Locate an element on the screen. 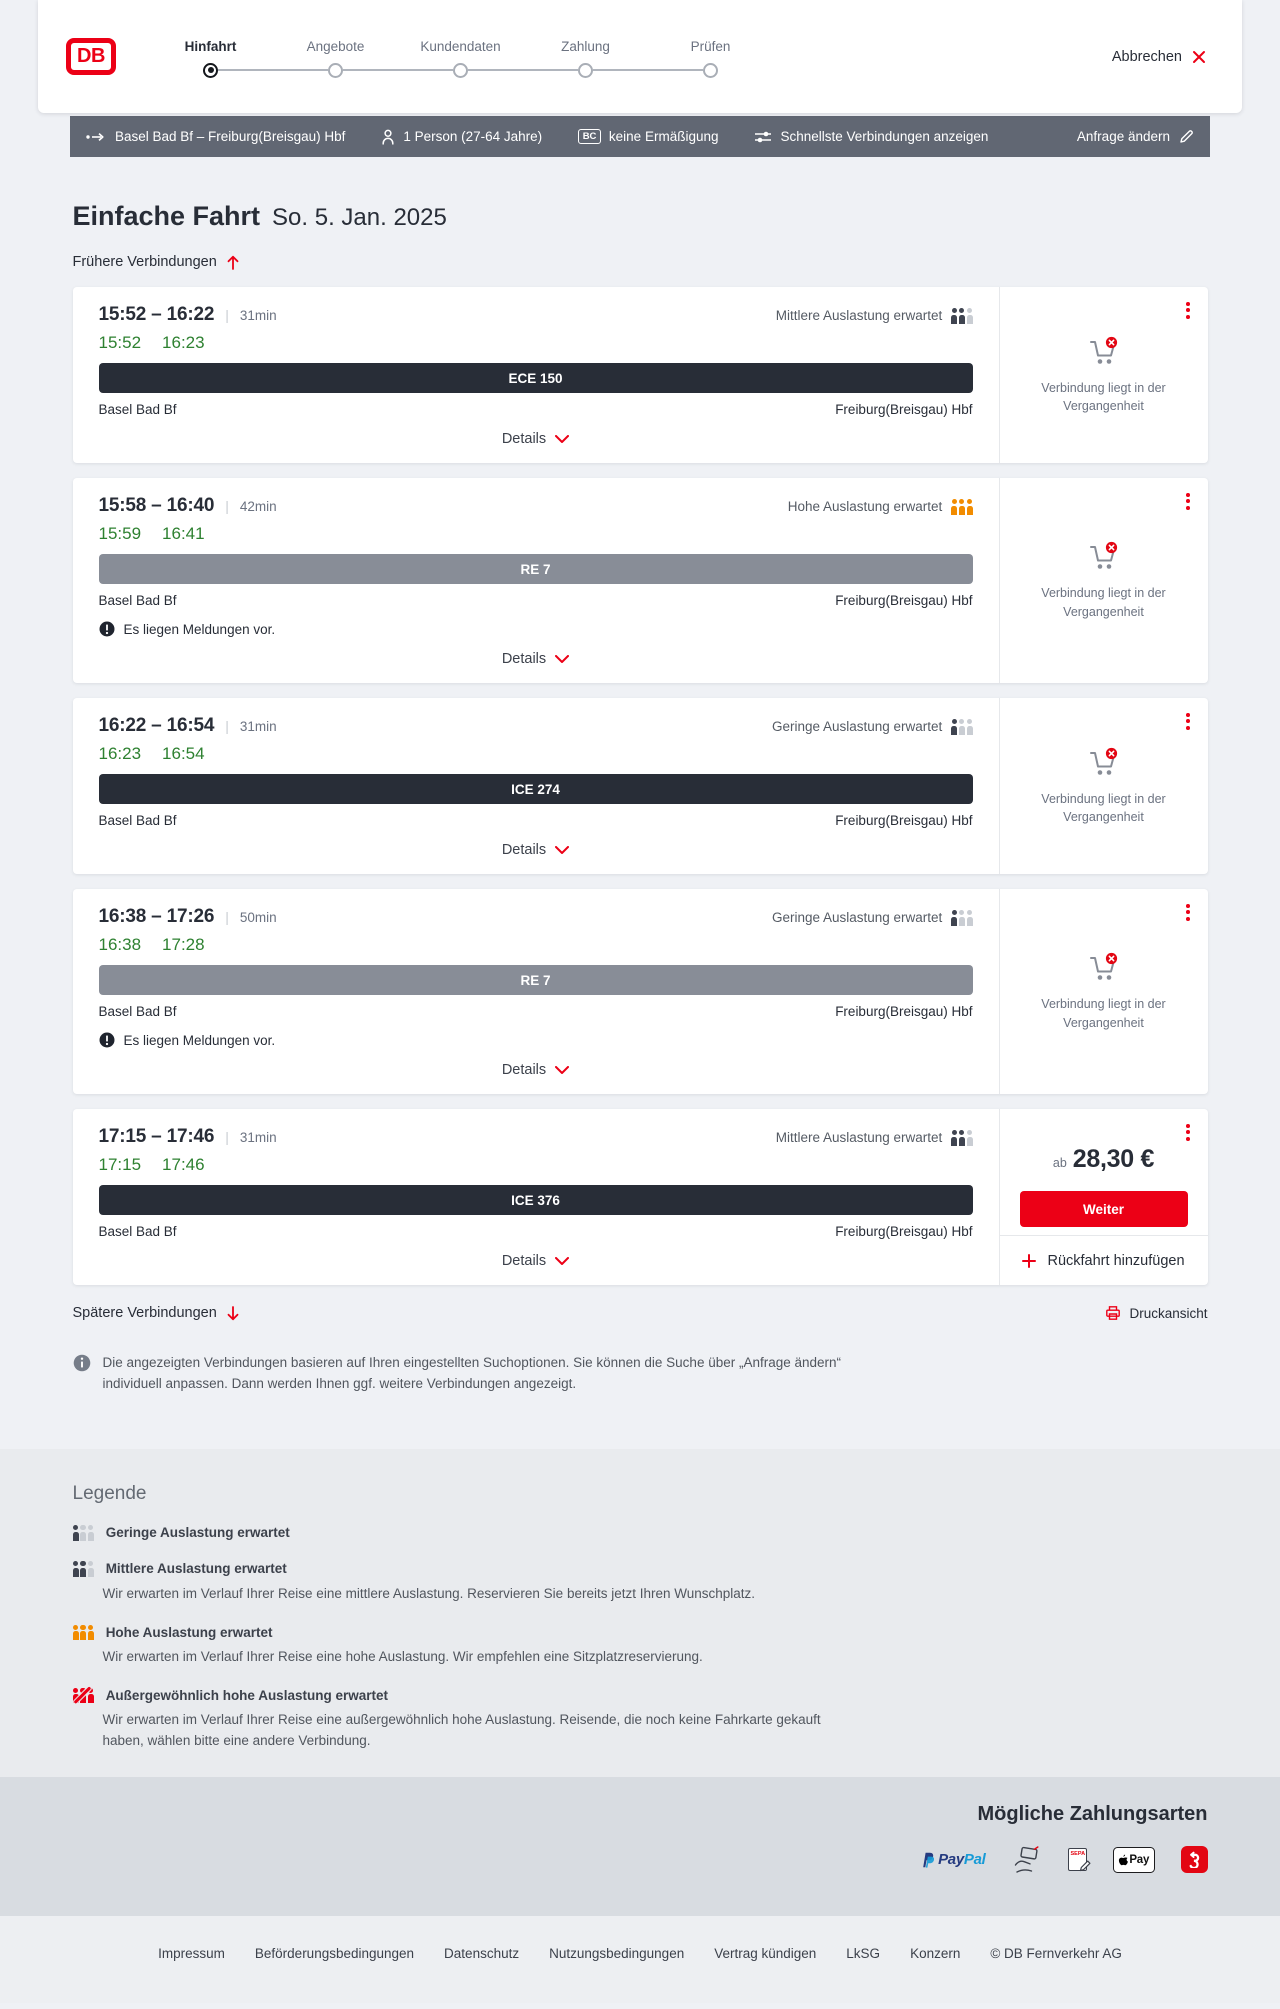 Image resolution: width=1280 pixels, height=2009 pixels. footer-copyright: © DB Fernverkehr AG is located at coordinates (1056, 1953).